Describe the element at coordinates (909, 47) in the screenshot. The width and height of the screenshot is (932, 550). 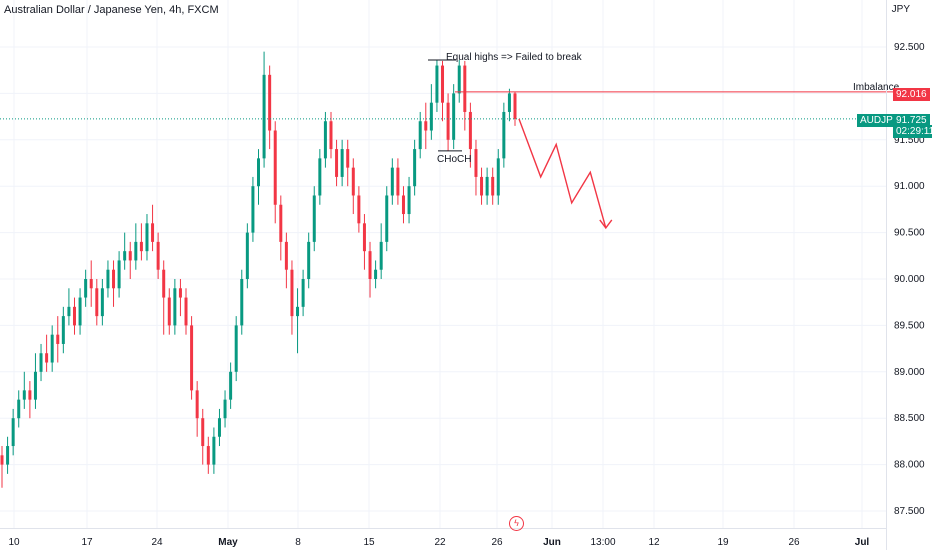
I see `price-tick-label: 92.500` at that location.